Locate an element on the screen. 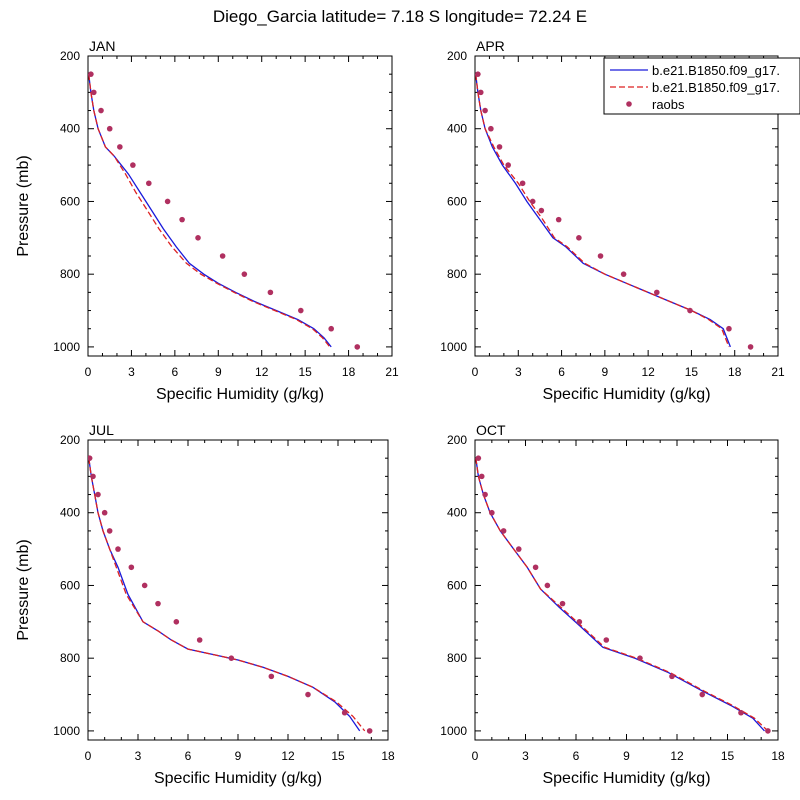 The width and height of the screenshot is (800, 800). x-tick-label: 21 is located at coordinates (392, 372).